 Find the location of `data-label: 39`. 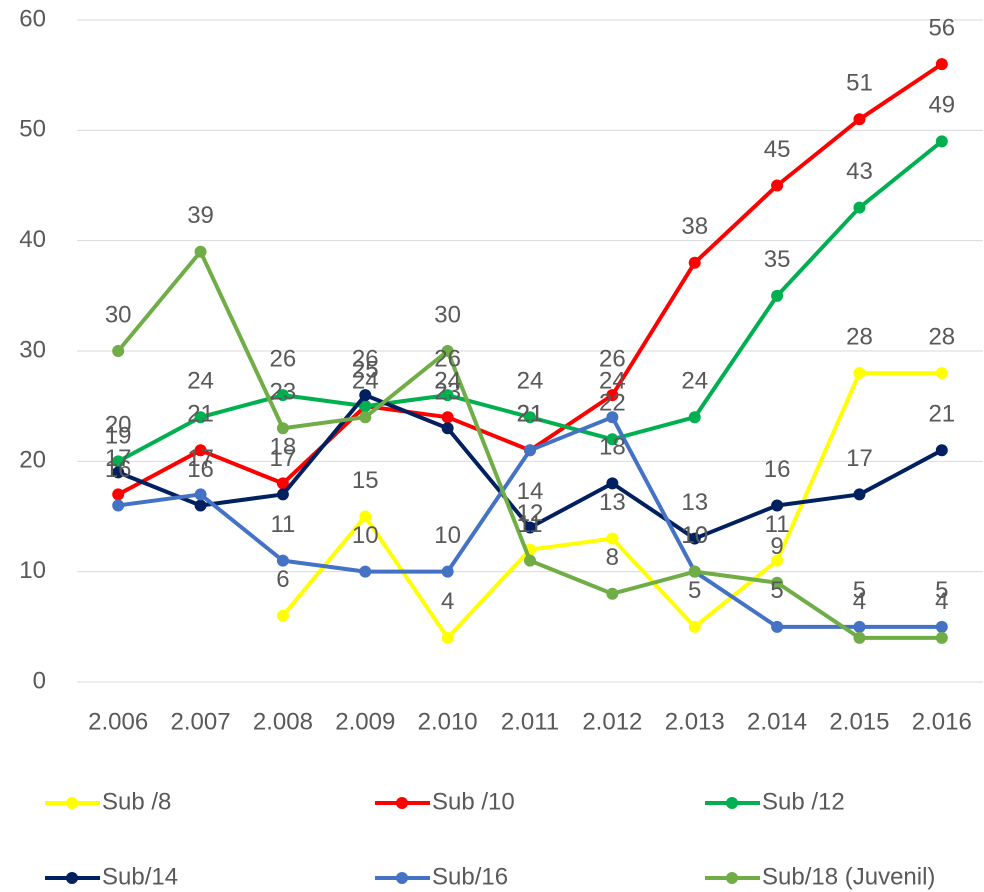

data-label: 39 is located at coordinates (200, 215).